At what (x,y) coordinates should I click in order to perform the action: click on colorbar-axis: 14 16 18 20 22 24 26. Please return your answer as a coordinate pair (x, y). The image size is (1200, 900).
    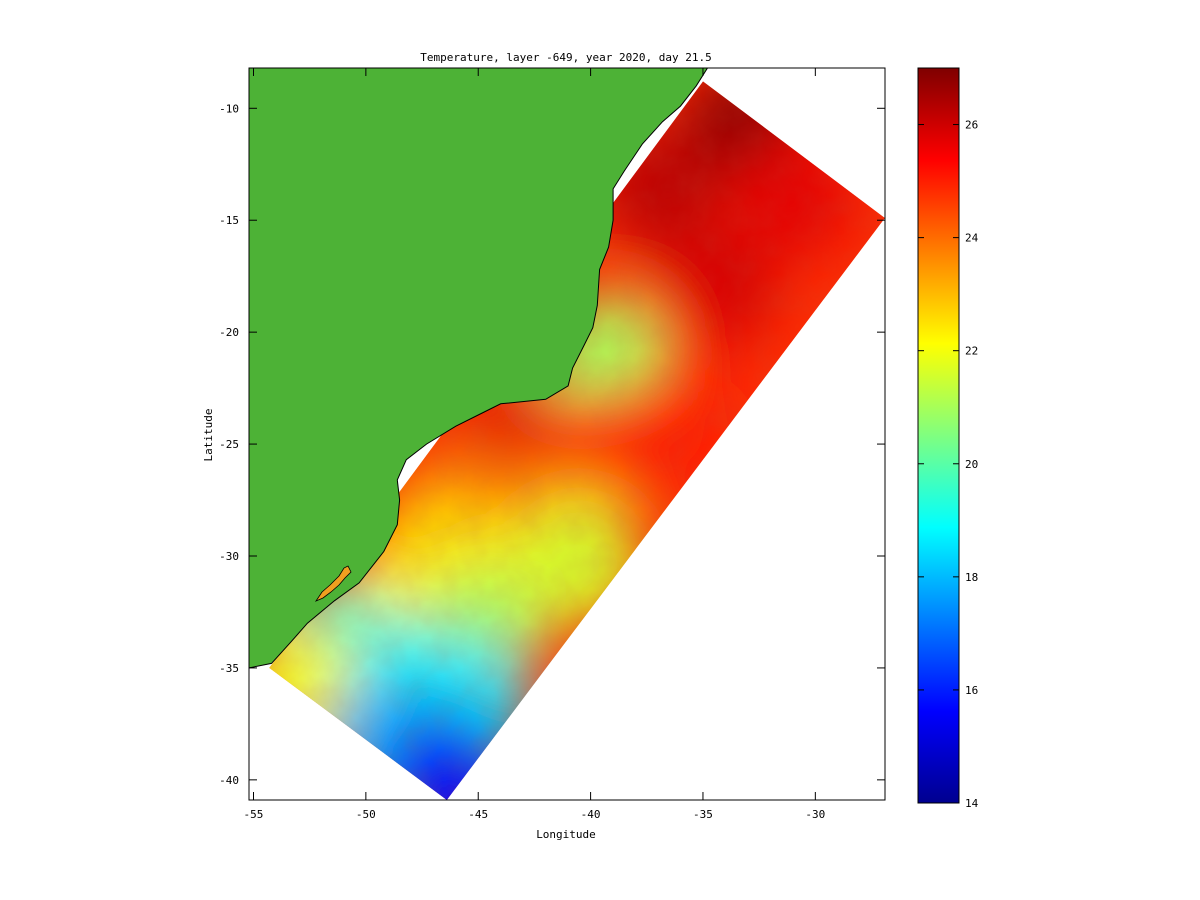
    Looking at the image, I should click on (948, 464).